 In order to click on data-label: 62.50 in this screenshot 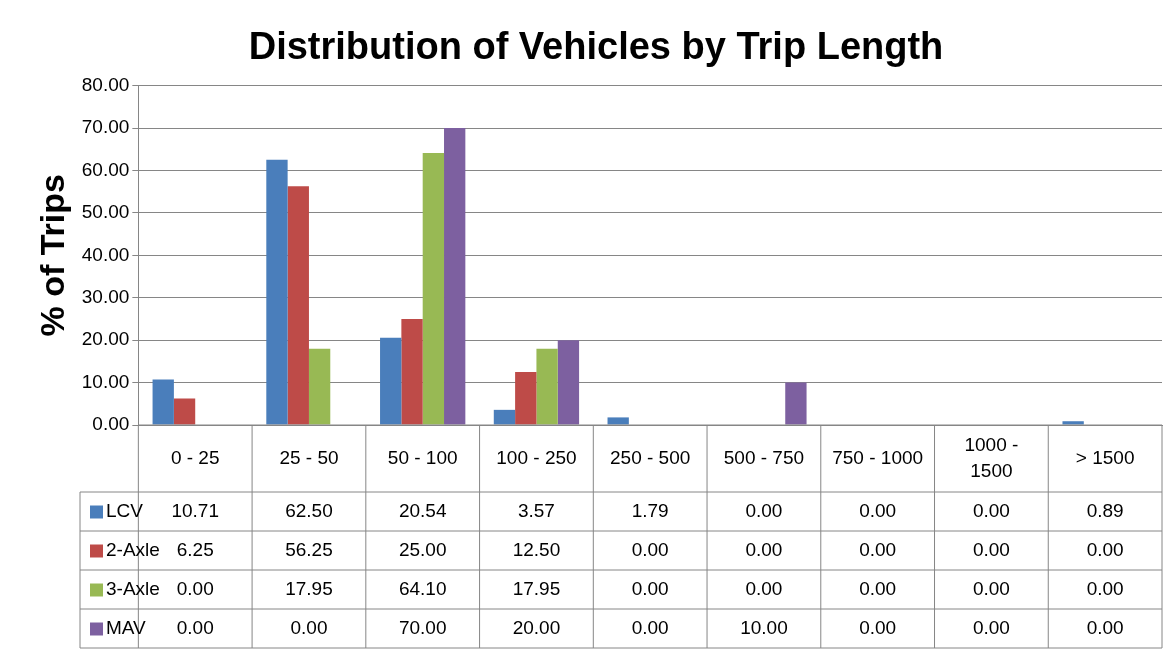, I will do `click(309, 510)`.